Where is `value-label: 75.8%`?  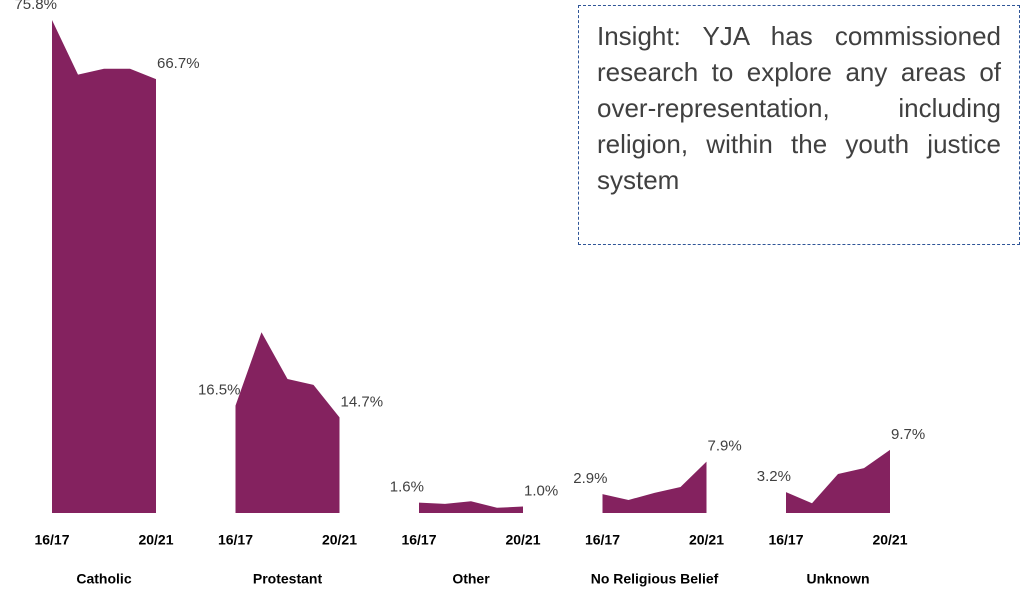
value-label: 75.8% is located at coordinates (35, 6).